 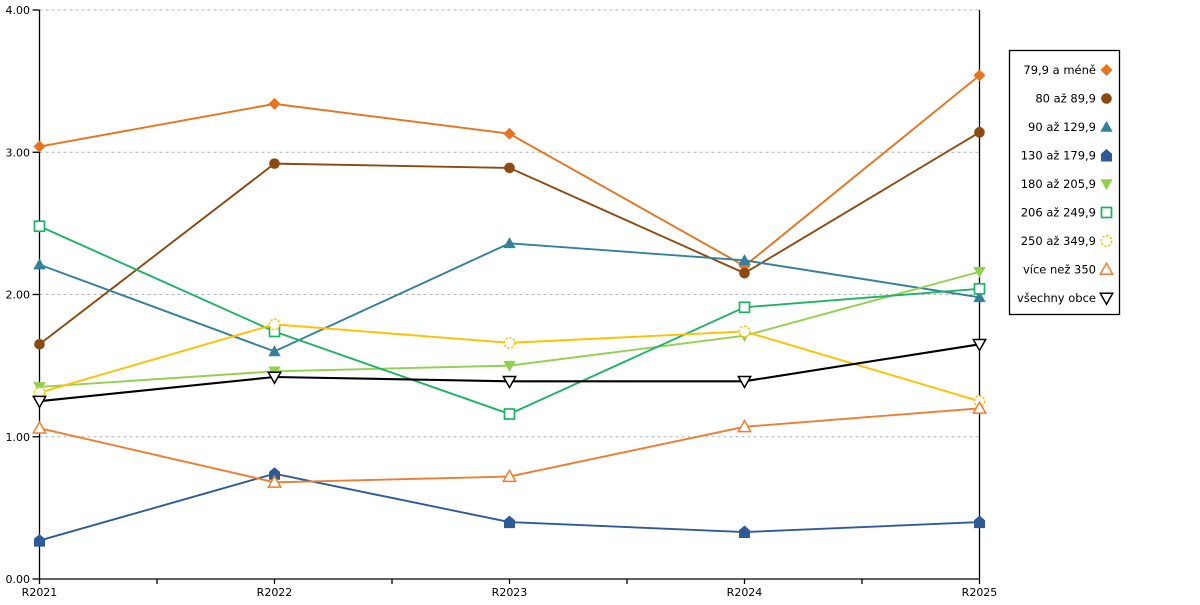 I want to click on x-tick-label: R2024, so click(x=745, y=592).